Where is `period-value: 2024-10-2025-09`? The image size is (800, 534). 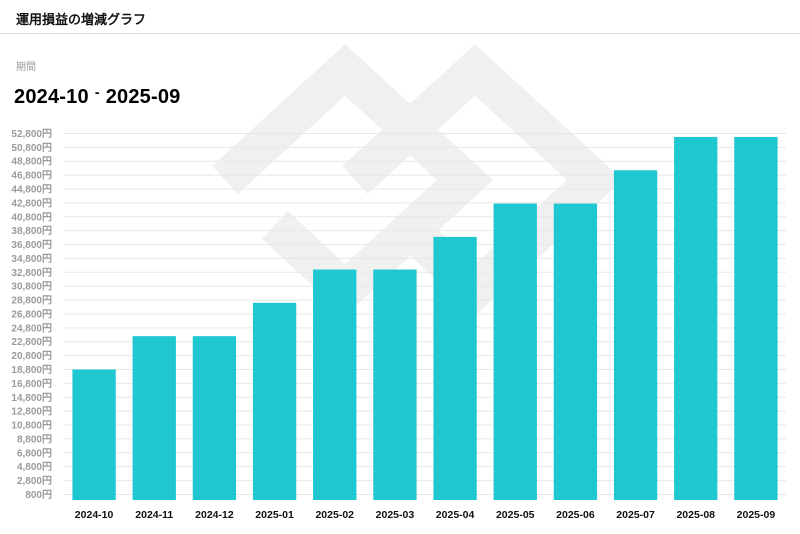 period-value: 2024-10-2025-09 is located at coordinates (97, 96).